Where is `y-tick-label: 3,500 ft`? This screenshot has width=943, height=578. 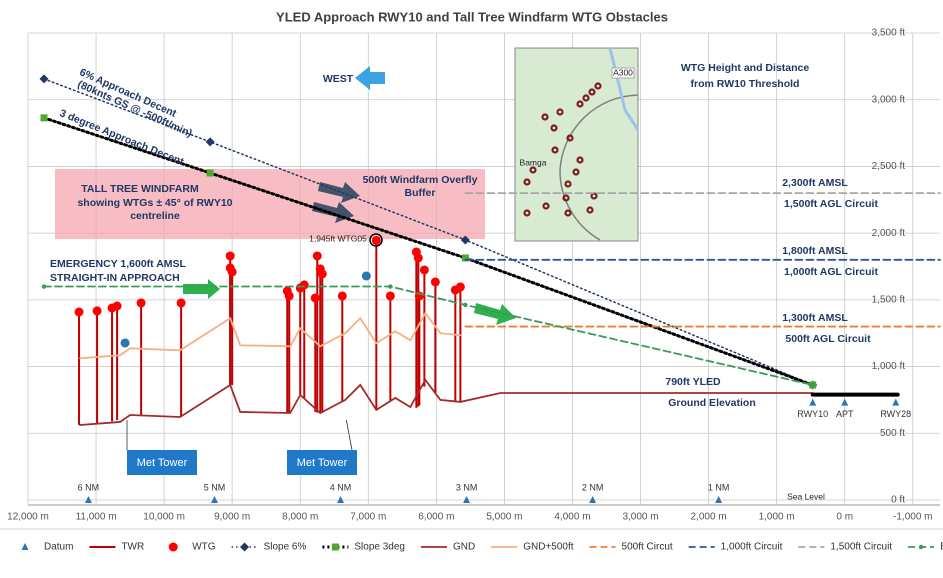
y-tick-label: 3,500 ft is located at coordinates (889, 33).